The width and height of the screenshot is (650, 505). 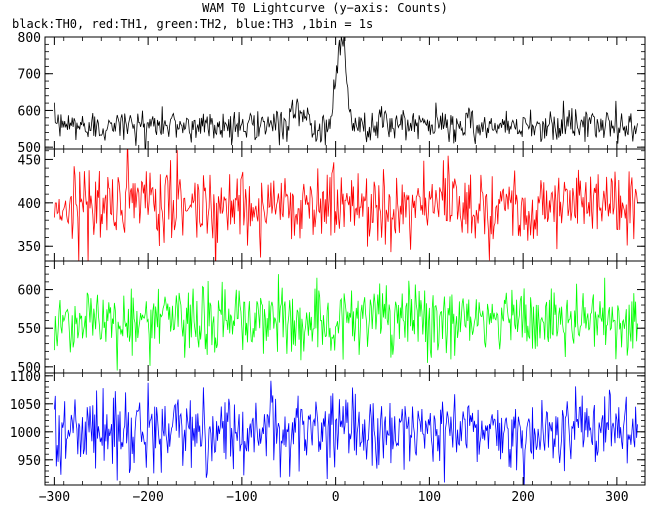 I want to click on chart-title: WAM T0 Lightcurve (y−axis: Counts), so click(x=325, y=8).